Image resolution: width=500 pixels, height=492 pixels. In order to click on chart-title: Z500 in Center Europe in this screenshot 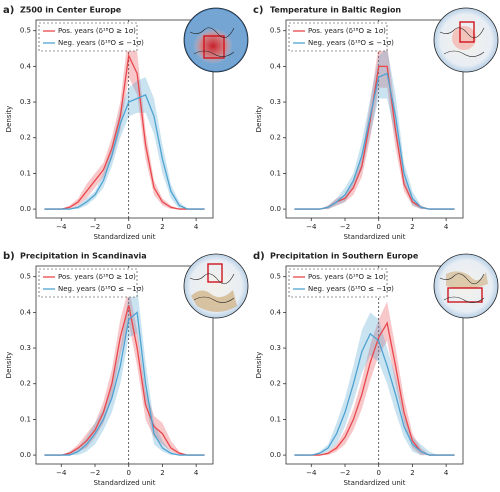, I will do `click(71, 10)`.